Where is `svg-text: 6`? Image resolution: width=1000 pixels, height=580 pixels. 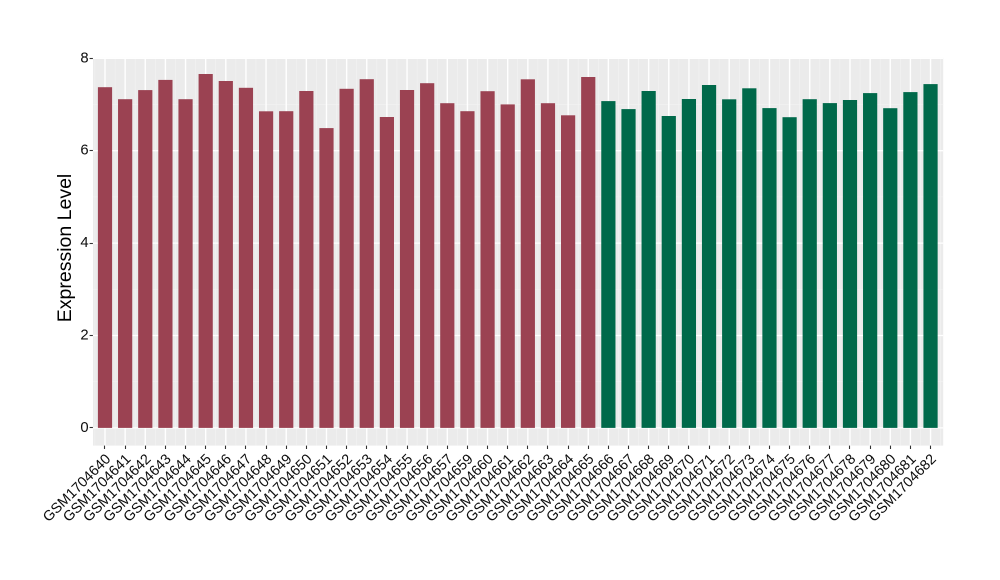 svg-text: 6 is located at coordinates (84, 151).